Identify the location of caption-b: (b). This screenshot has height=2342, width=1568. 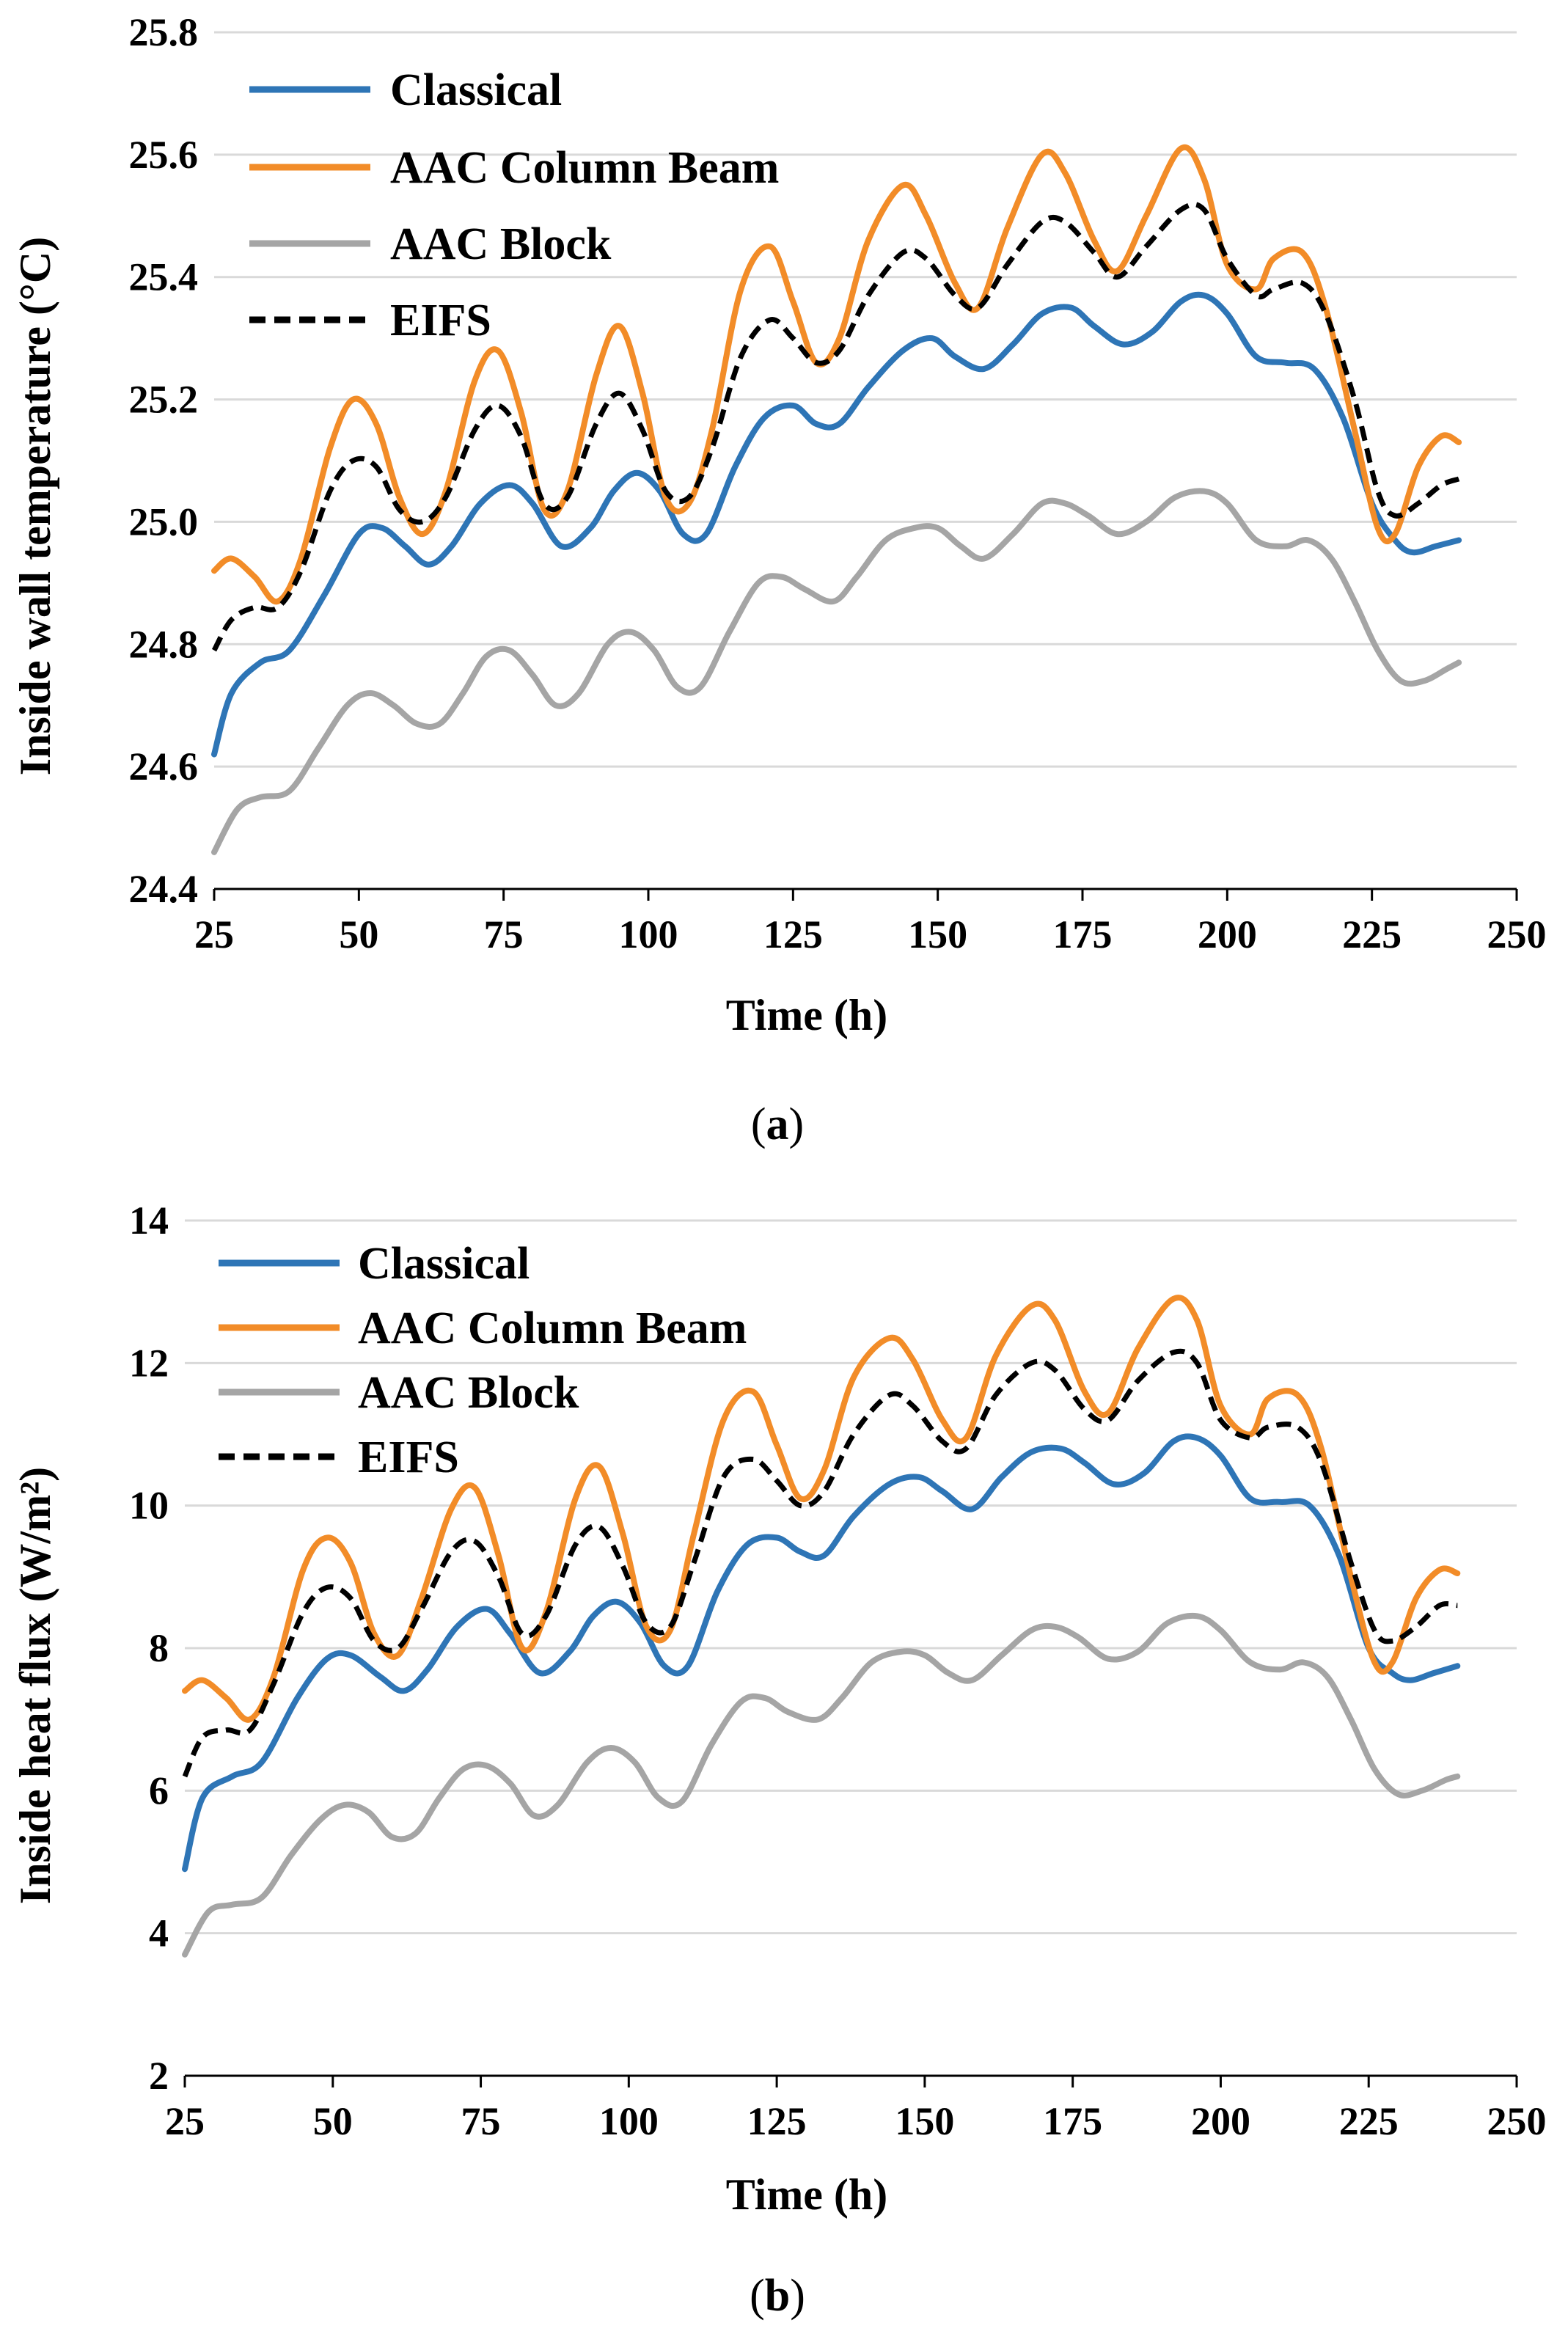
(777, 2296).